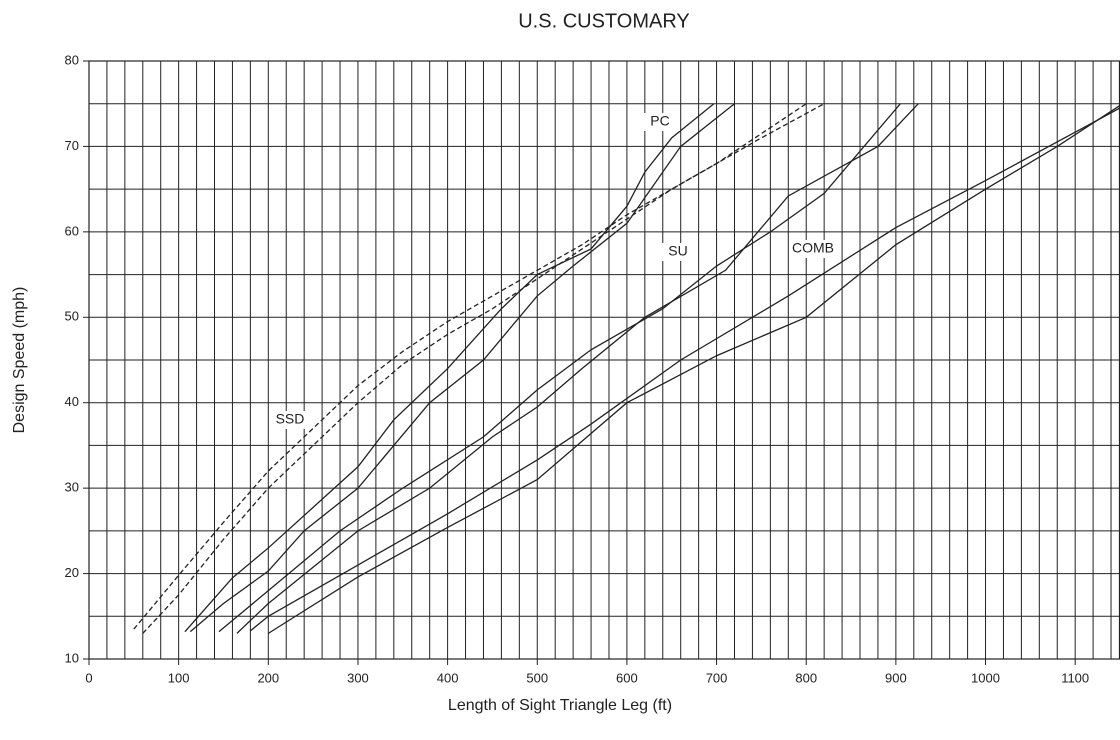 This screenshot has height=740, width=1120. I want to click on x-tick-label: 1100, so click(1075, 677).